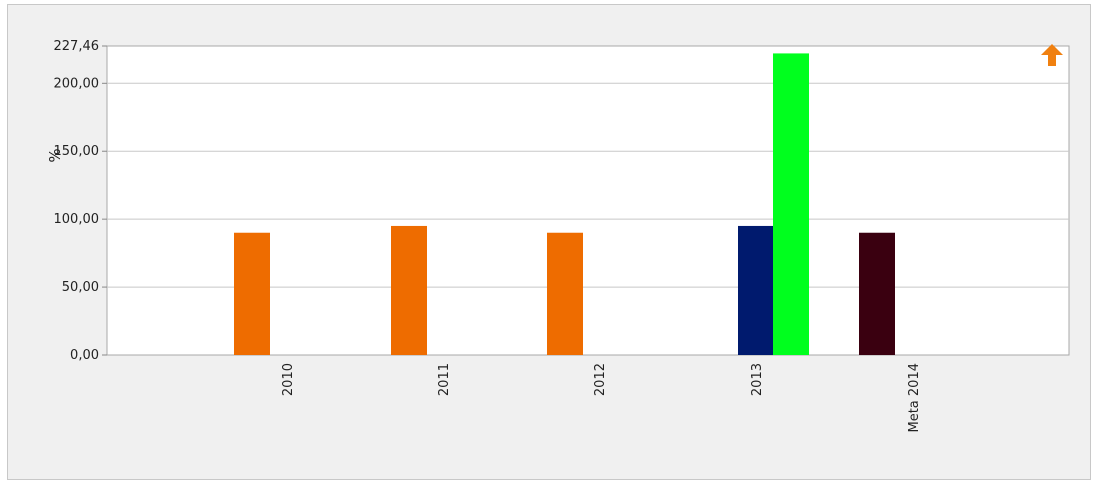 This screenshot has height=482, width=1098. I want to click on x-tick-label: 2012, so click(600, 379).